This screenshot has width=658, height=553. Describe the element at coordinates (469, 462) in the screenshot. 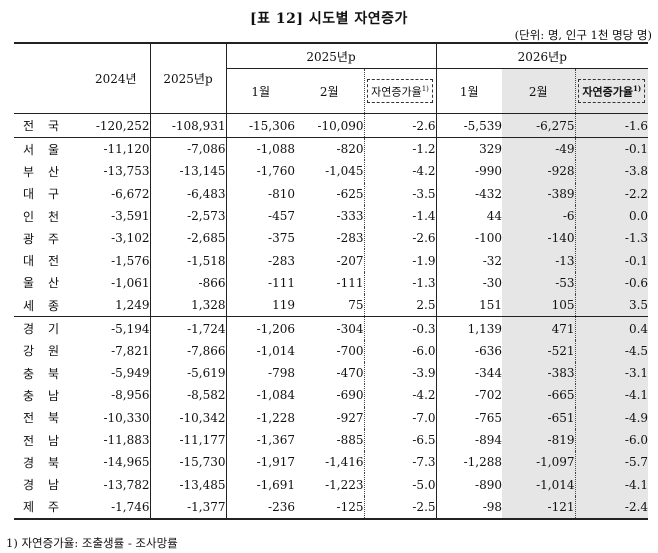

I see `val-2026-jan: -1,288` at that location.